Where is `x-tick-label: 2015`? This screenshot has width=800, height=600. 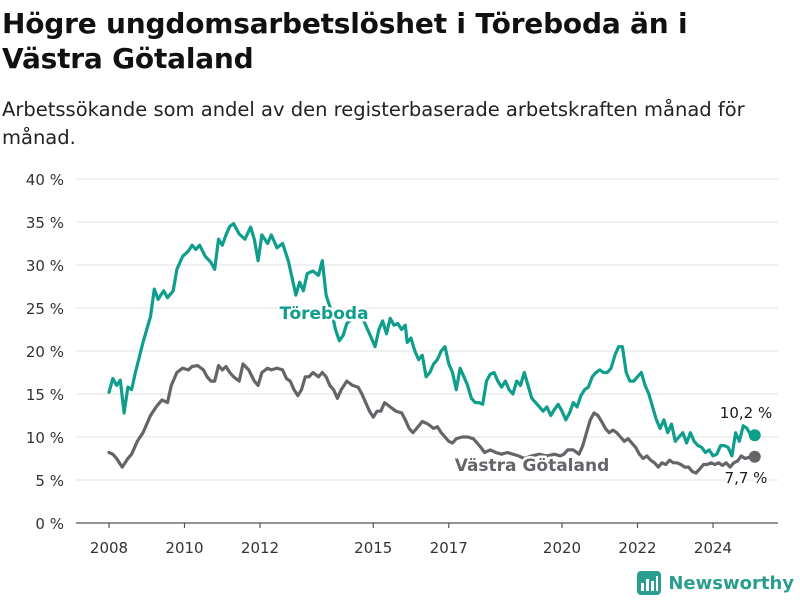
x-tick-label: 2015 is located at coordinates (373, 548).